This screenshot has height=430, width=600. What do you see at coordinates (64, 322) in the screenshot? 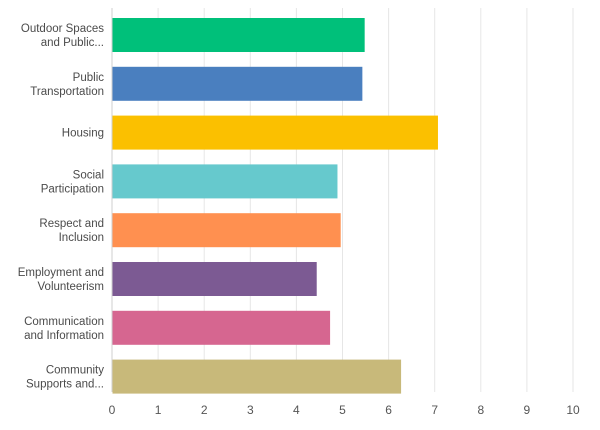
I see `category-label-line: Communication` at bounding box center [64, 322].